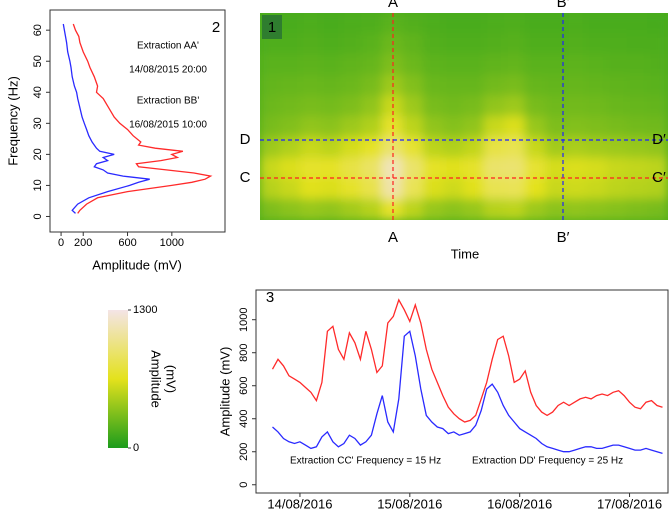  What do you see at coordinates (137, 264) in the screenshot?
I see `x-axis-label: Amplitude (mV)` at bounding box center [137, 264].